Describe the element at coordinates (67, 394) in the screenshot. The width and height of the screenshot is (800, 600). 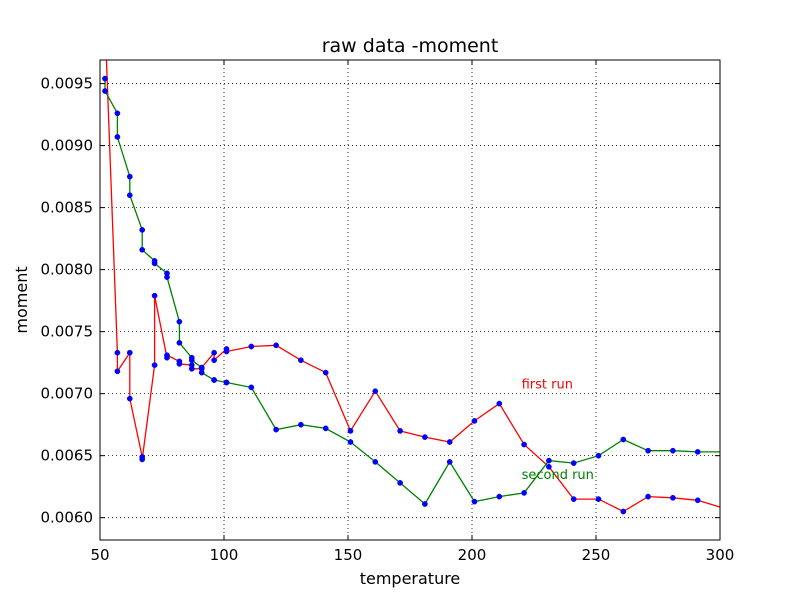
I see `y-tick-label: 0.0070` at that location.